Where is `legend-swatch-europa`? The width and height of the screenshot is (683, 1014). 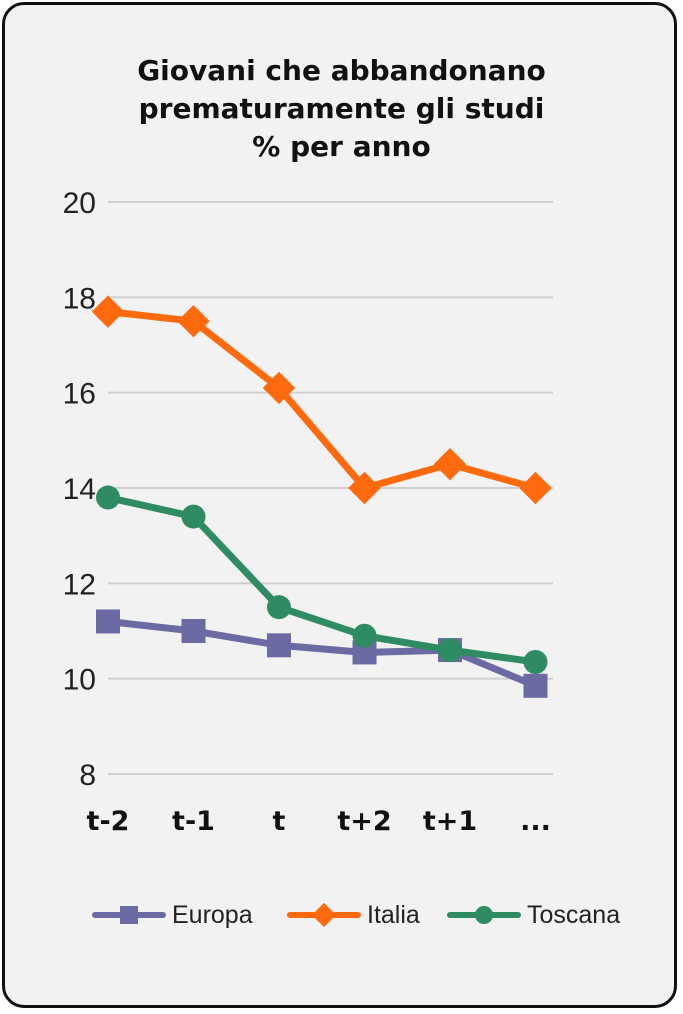 legend-swatch-europa is located at coordinates (129, 915).